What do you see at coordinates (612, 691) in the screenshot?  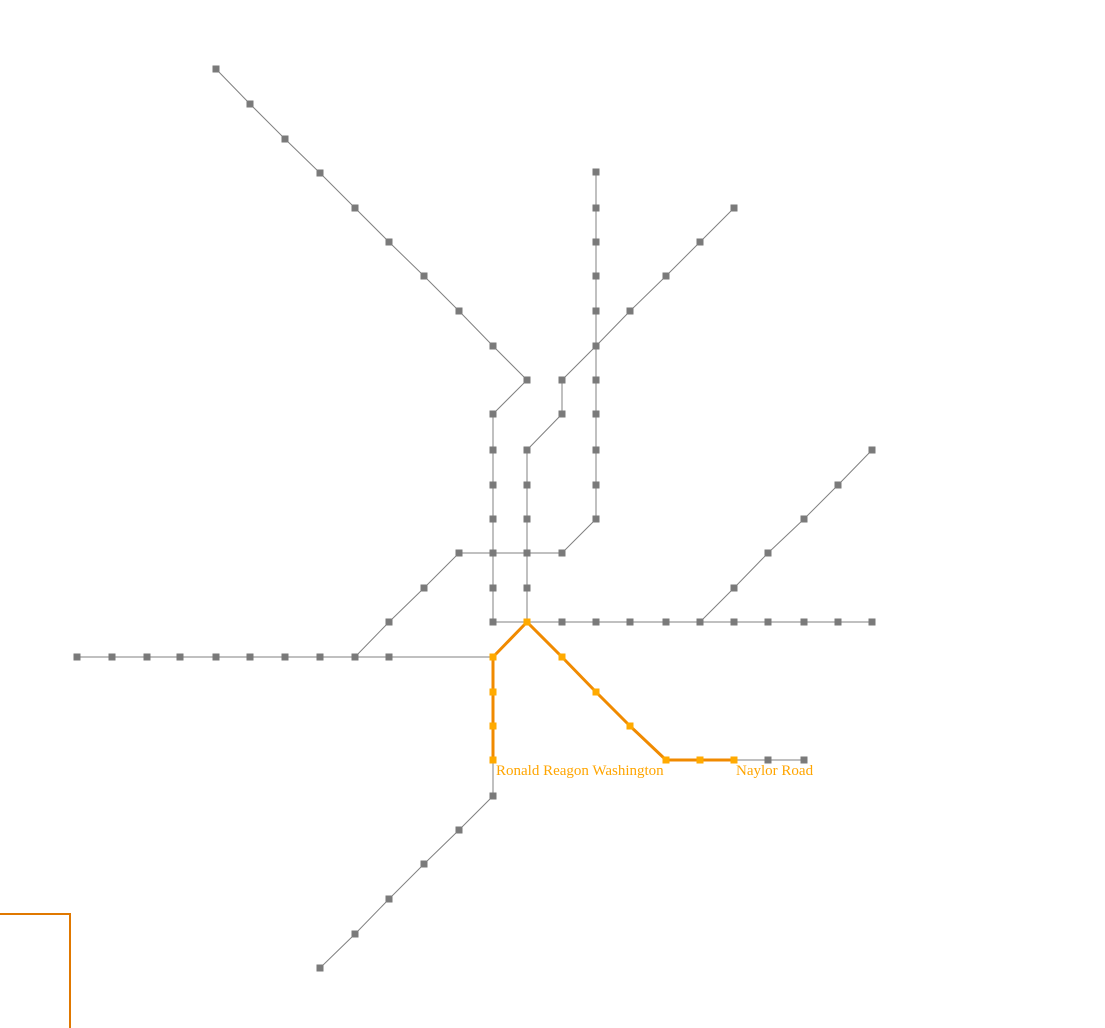 I see `highlighted-route` at bounding box center [612, 691].